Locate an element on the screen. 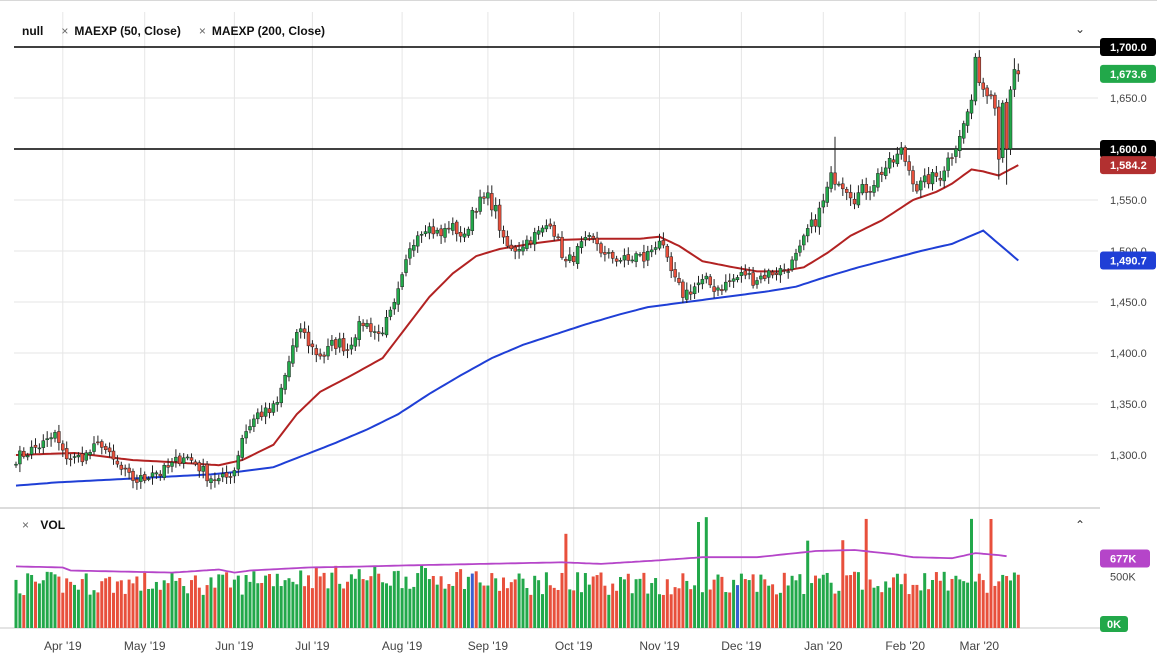 This screenshot has height=653, width=1157. remove-volume-icon: × is located at coordinates (26, 525).